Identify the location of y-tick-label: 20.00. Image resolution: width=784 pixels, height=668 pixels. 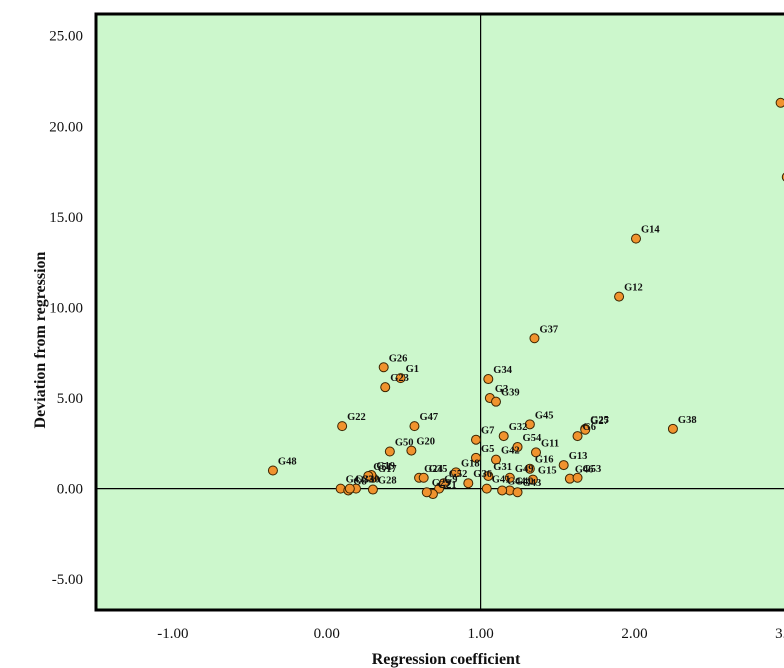
(66, 127).